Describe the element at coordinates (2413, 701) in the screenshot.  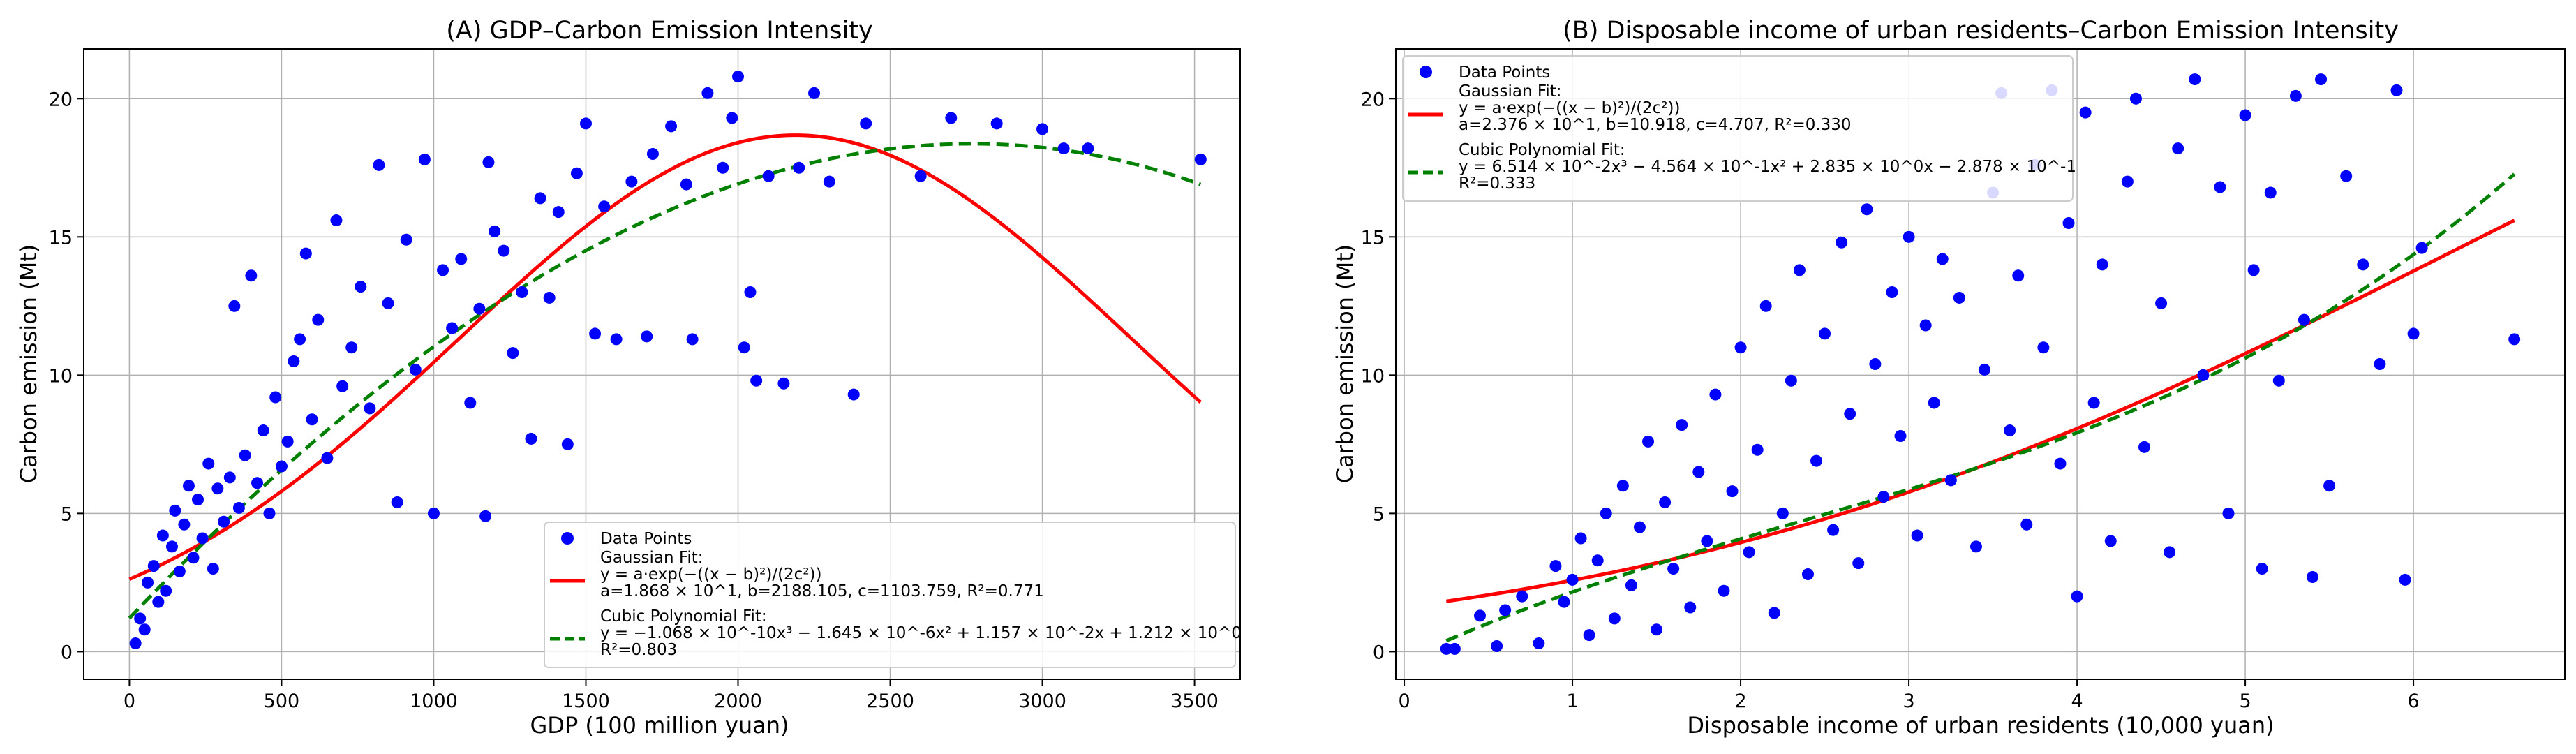
I see `panel-b-x-tick-label: 6` at that location.